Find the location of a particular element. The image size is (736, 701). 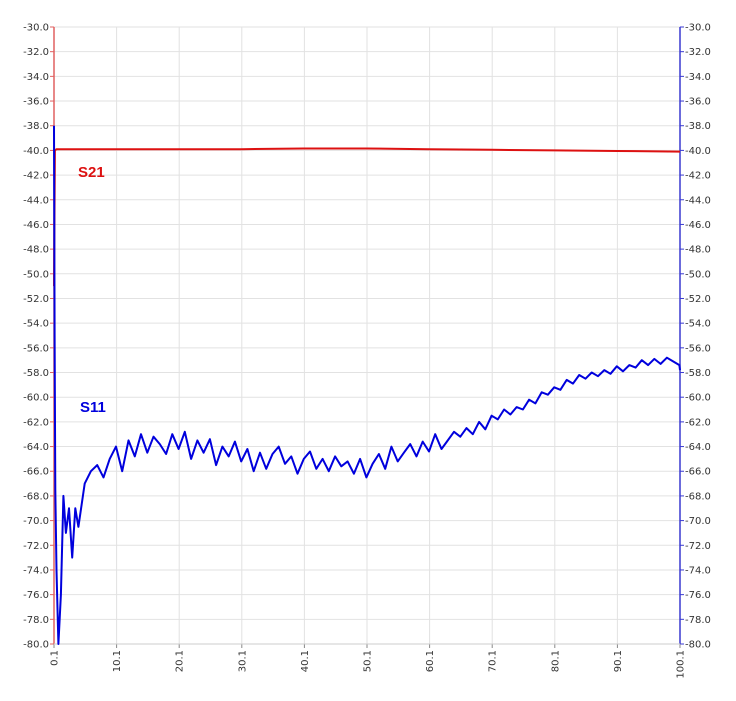

right-tick-label: -34.0 is located at coordinates (698, 77).